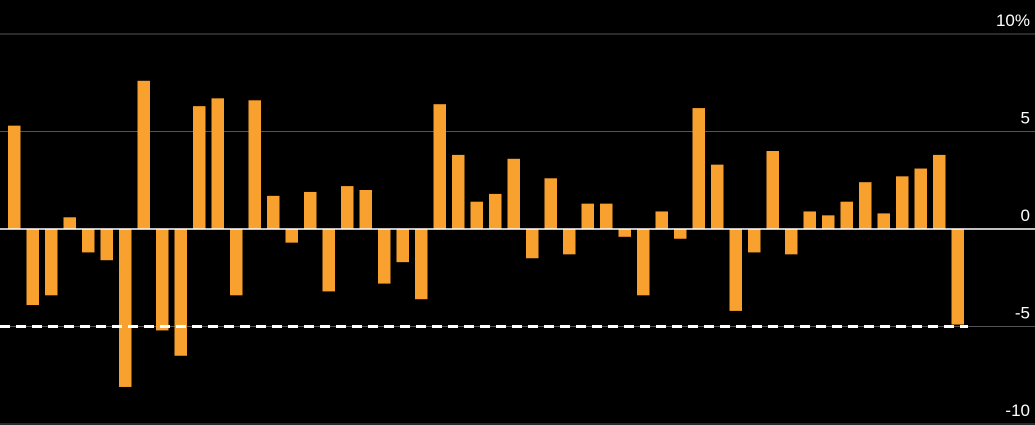 Image resolution: width=1035 pixels, height=425 pixels. I want to click on y-tick-label: -10, so click(1017, 410).